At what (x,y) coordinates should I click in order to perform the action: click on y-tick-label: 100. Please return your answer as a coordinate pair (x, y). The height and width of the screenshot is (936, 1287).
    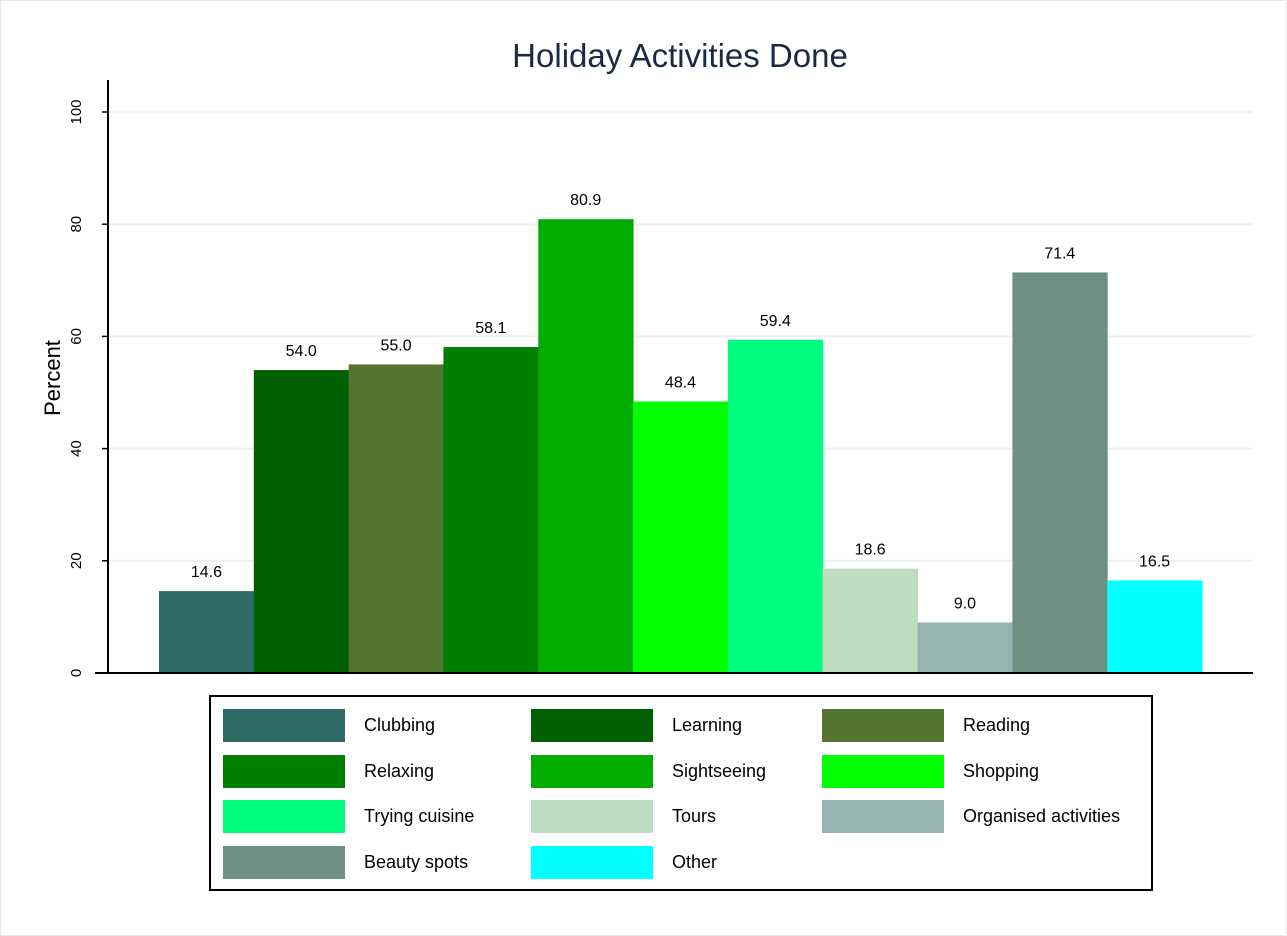
    Looking at the image, I should click on (76, 111).